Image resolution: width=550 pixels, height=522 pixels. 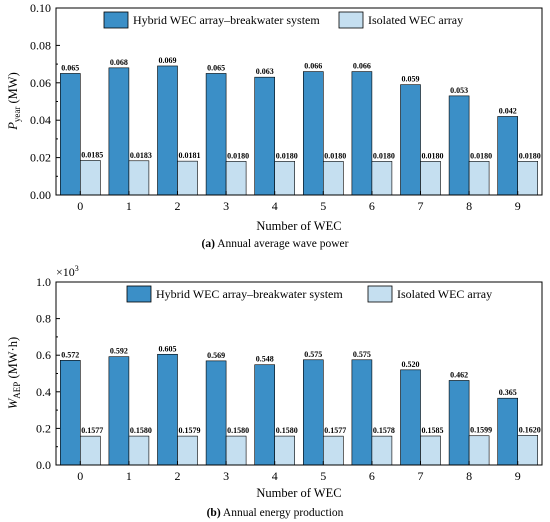 What do you see at coordinates (190, 155) in the screenshot?
I see `data-label-isolated: 0.0181` at bounding box center [190, 155].